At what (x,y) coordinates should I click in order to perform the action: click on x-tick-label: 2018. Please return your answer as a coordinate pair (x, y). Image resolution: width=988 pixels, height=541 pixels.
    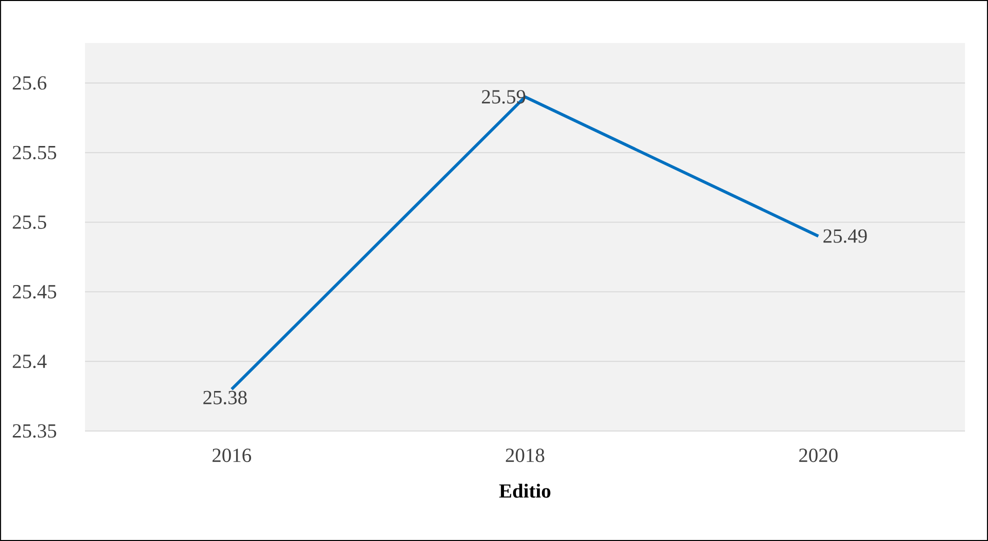
    Looking at the image, I should click on (525, 455).